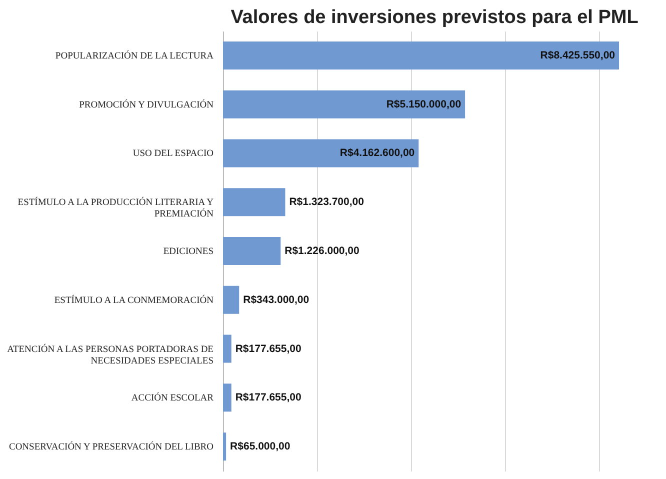 The image size is (666, 479). What do you see at coordinates (111, 446) in the screenshot?
I see `y-tick-label: CONSERVACIÓN Y PRESERVACIÓN DEL LIBRO` at bounding box center [111, 446].